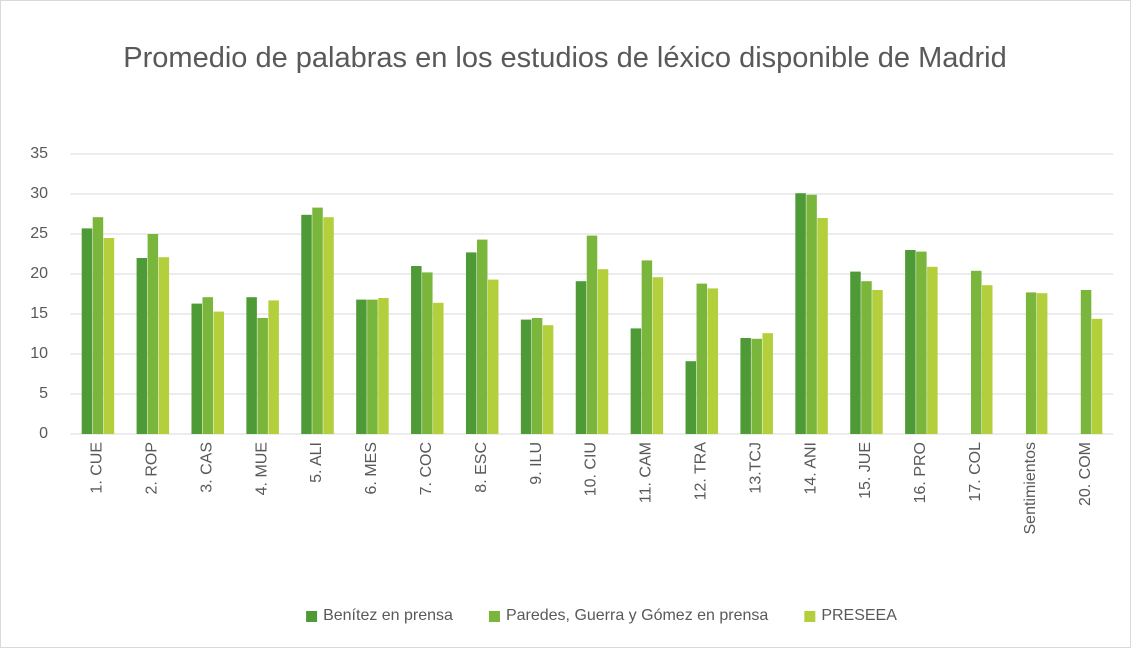 This screenshot has width=1131, height=648. Describe the element at coordinates (43, 433) in the screenshot. I see `y-tick-label: 0` at that location.